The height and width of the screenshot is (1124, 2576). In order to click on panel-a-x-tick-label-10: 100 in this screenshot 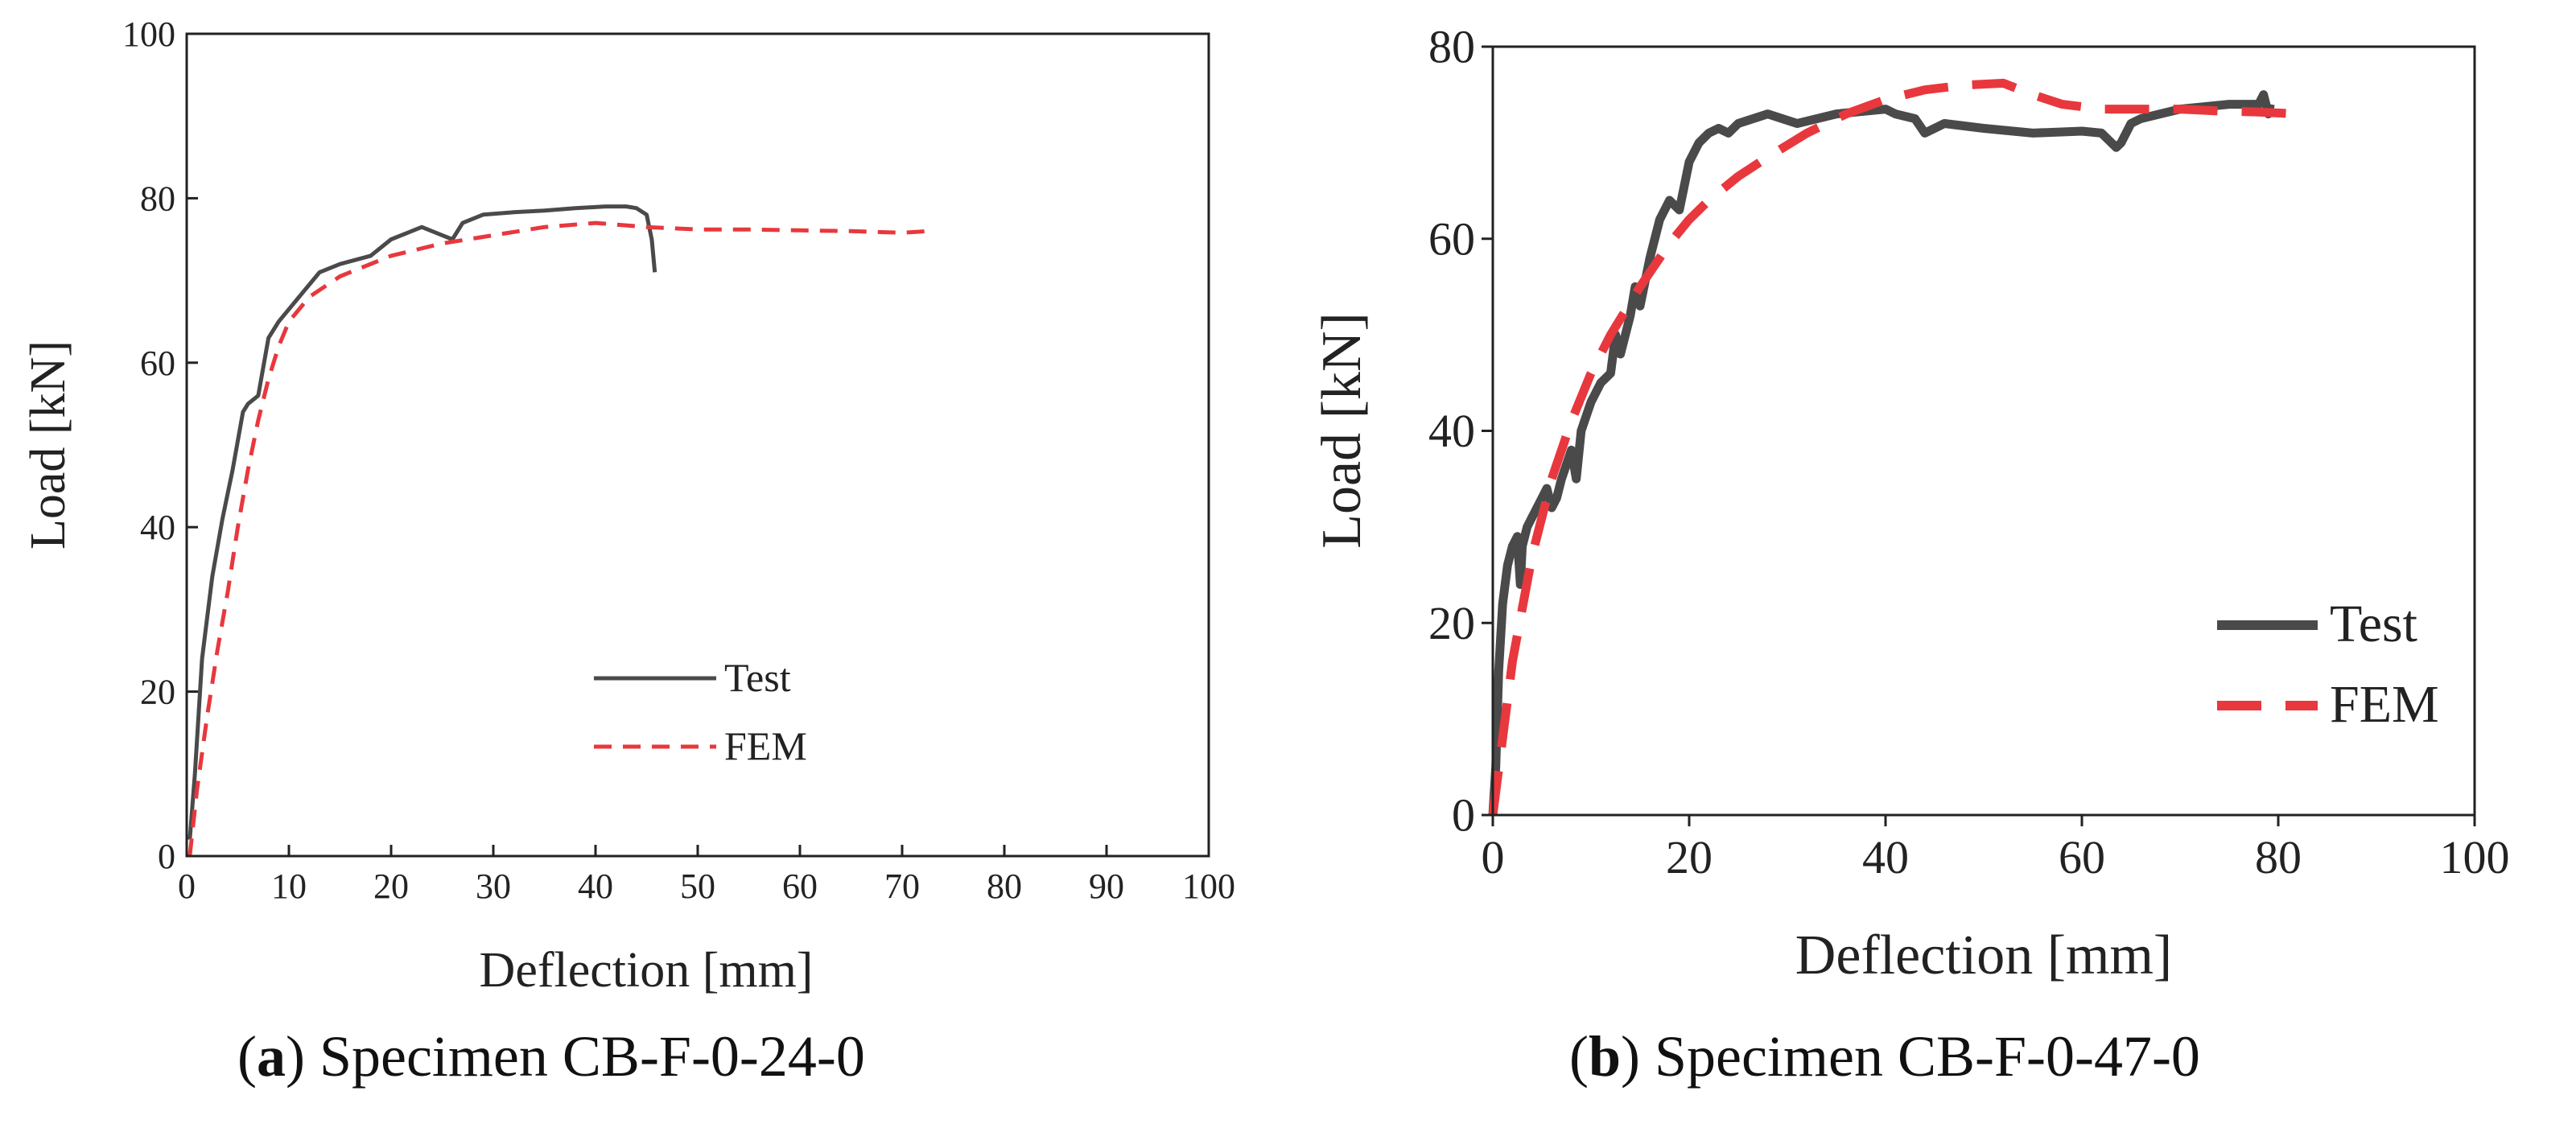, I will do `click(1208, 887)`.